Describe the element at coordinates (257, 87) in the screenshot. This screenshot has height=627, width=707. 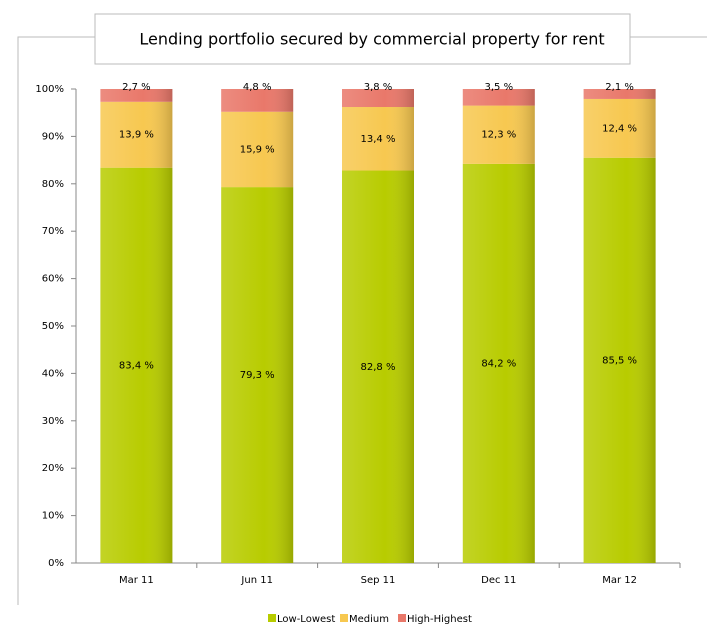
I see `value-label: 4,8 %` at that location.